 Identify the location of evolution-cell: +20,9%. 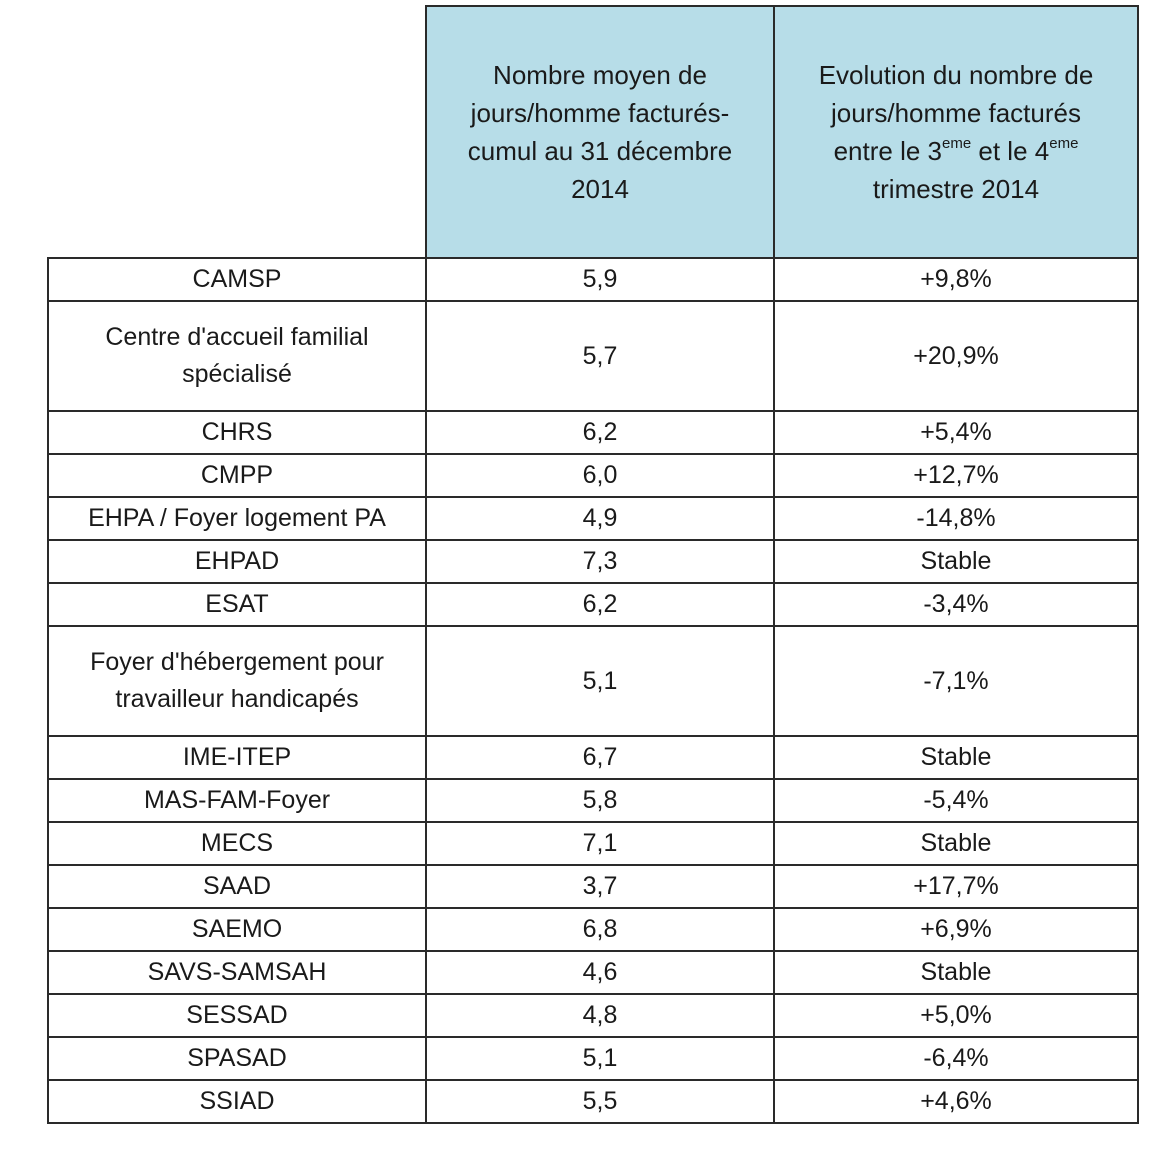
(956, 356).